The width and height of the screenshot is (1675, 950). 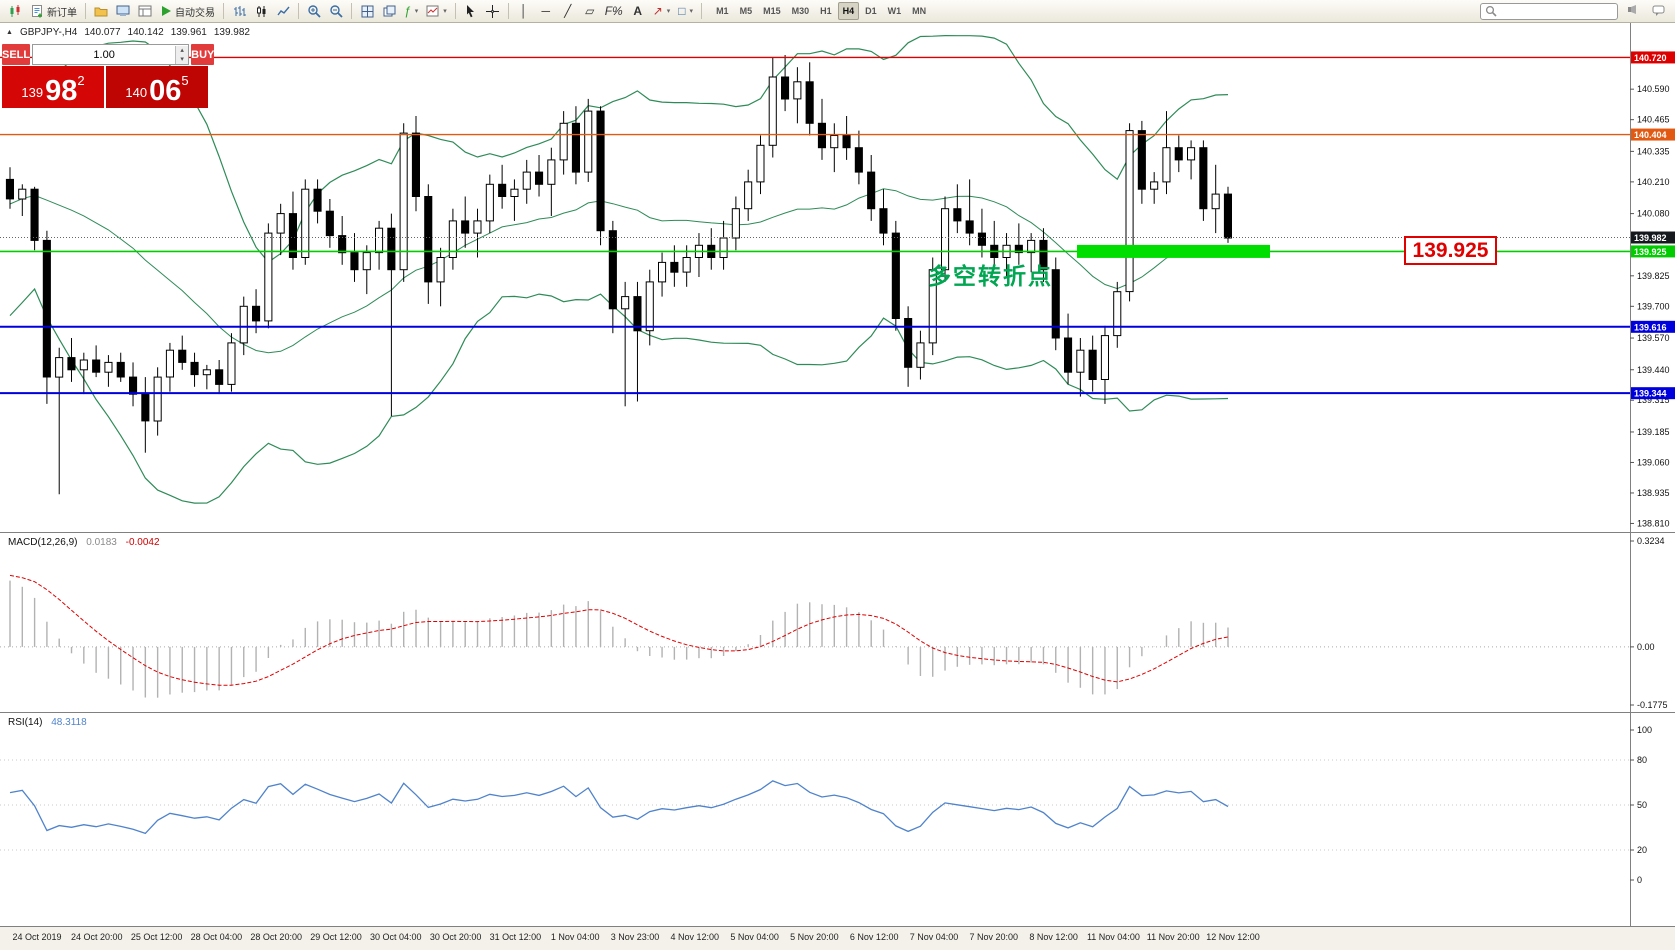 I want to click on search-input, so click(x=1556, y=11).